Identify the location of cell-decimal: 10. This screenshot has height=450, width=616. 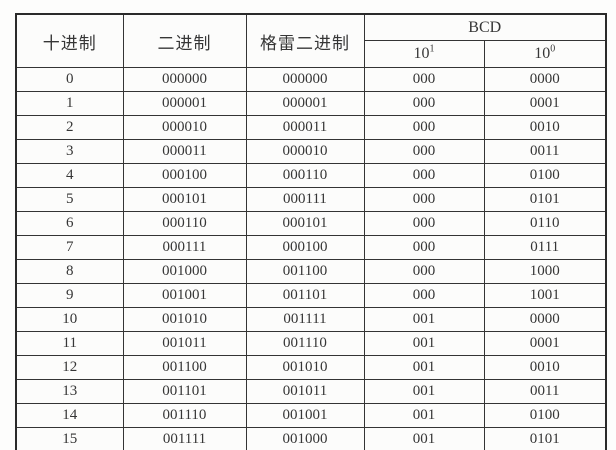
(69, 319).